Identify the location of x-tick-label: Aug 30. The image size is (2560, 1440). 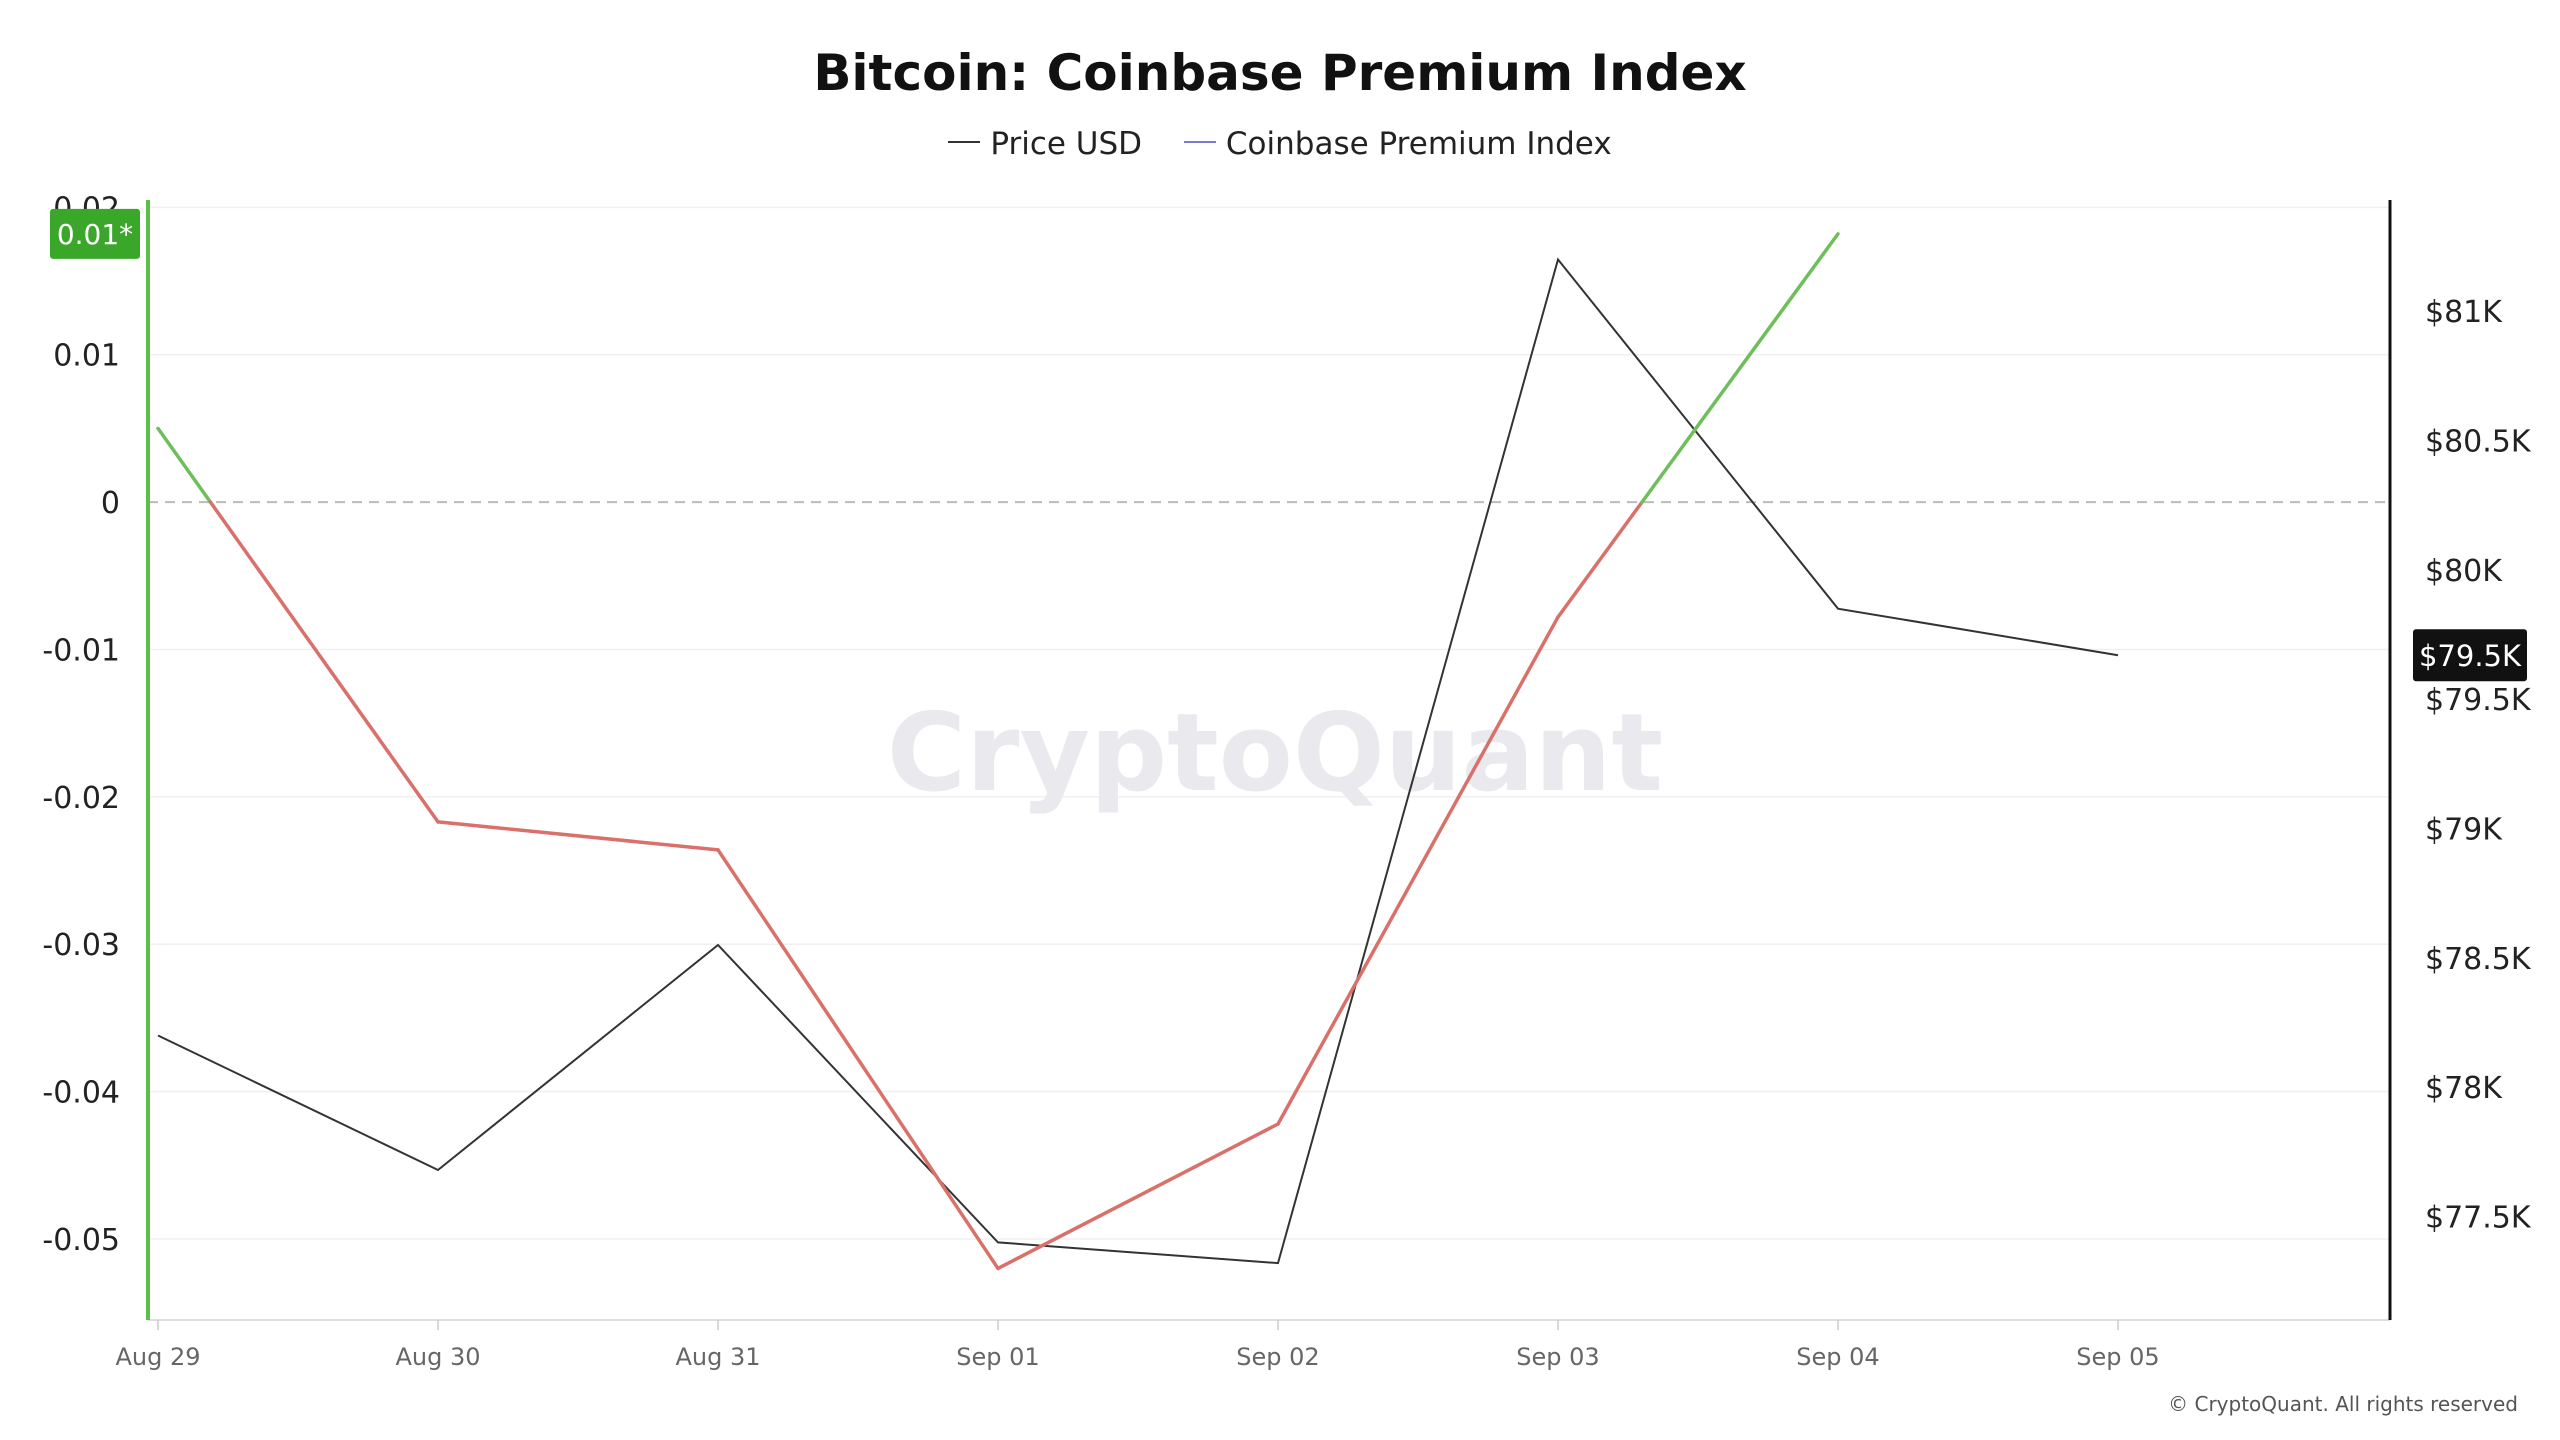
(437, 1357).